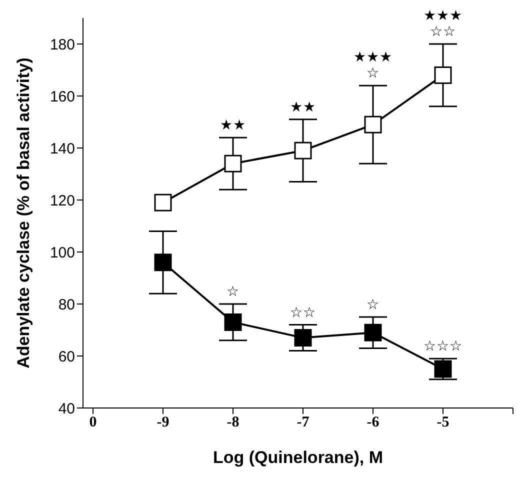 Image resolution: width=527 pixels, height=488 pixels. I want to click on x-tick-label: -8, so click(233, 422).